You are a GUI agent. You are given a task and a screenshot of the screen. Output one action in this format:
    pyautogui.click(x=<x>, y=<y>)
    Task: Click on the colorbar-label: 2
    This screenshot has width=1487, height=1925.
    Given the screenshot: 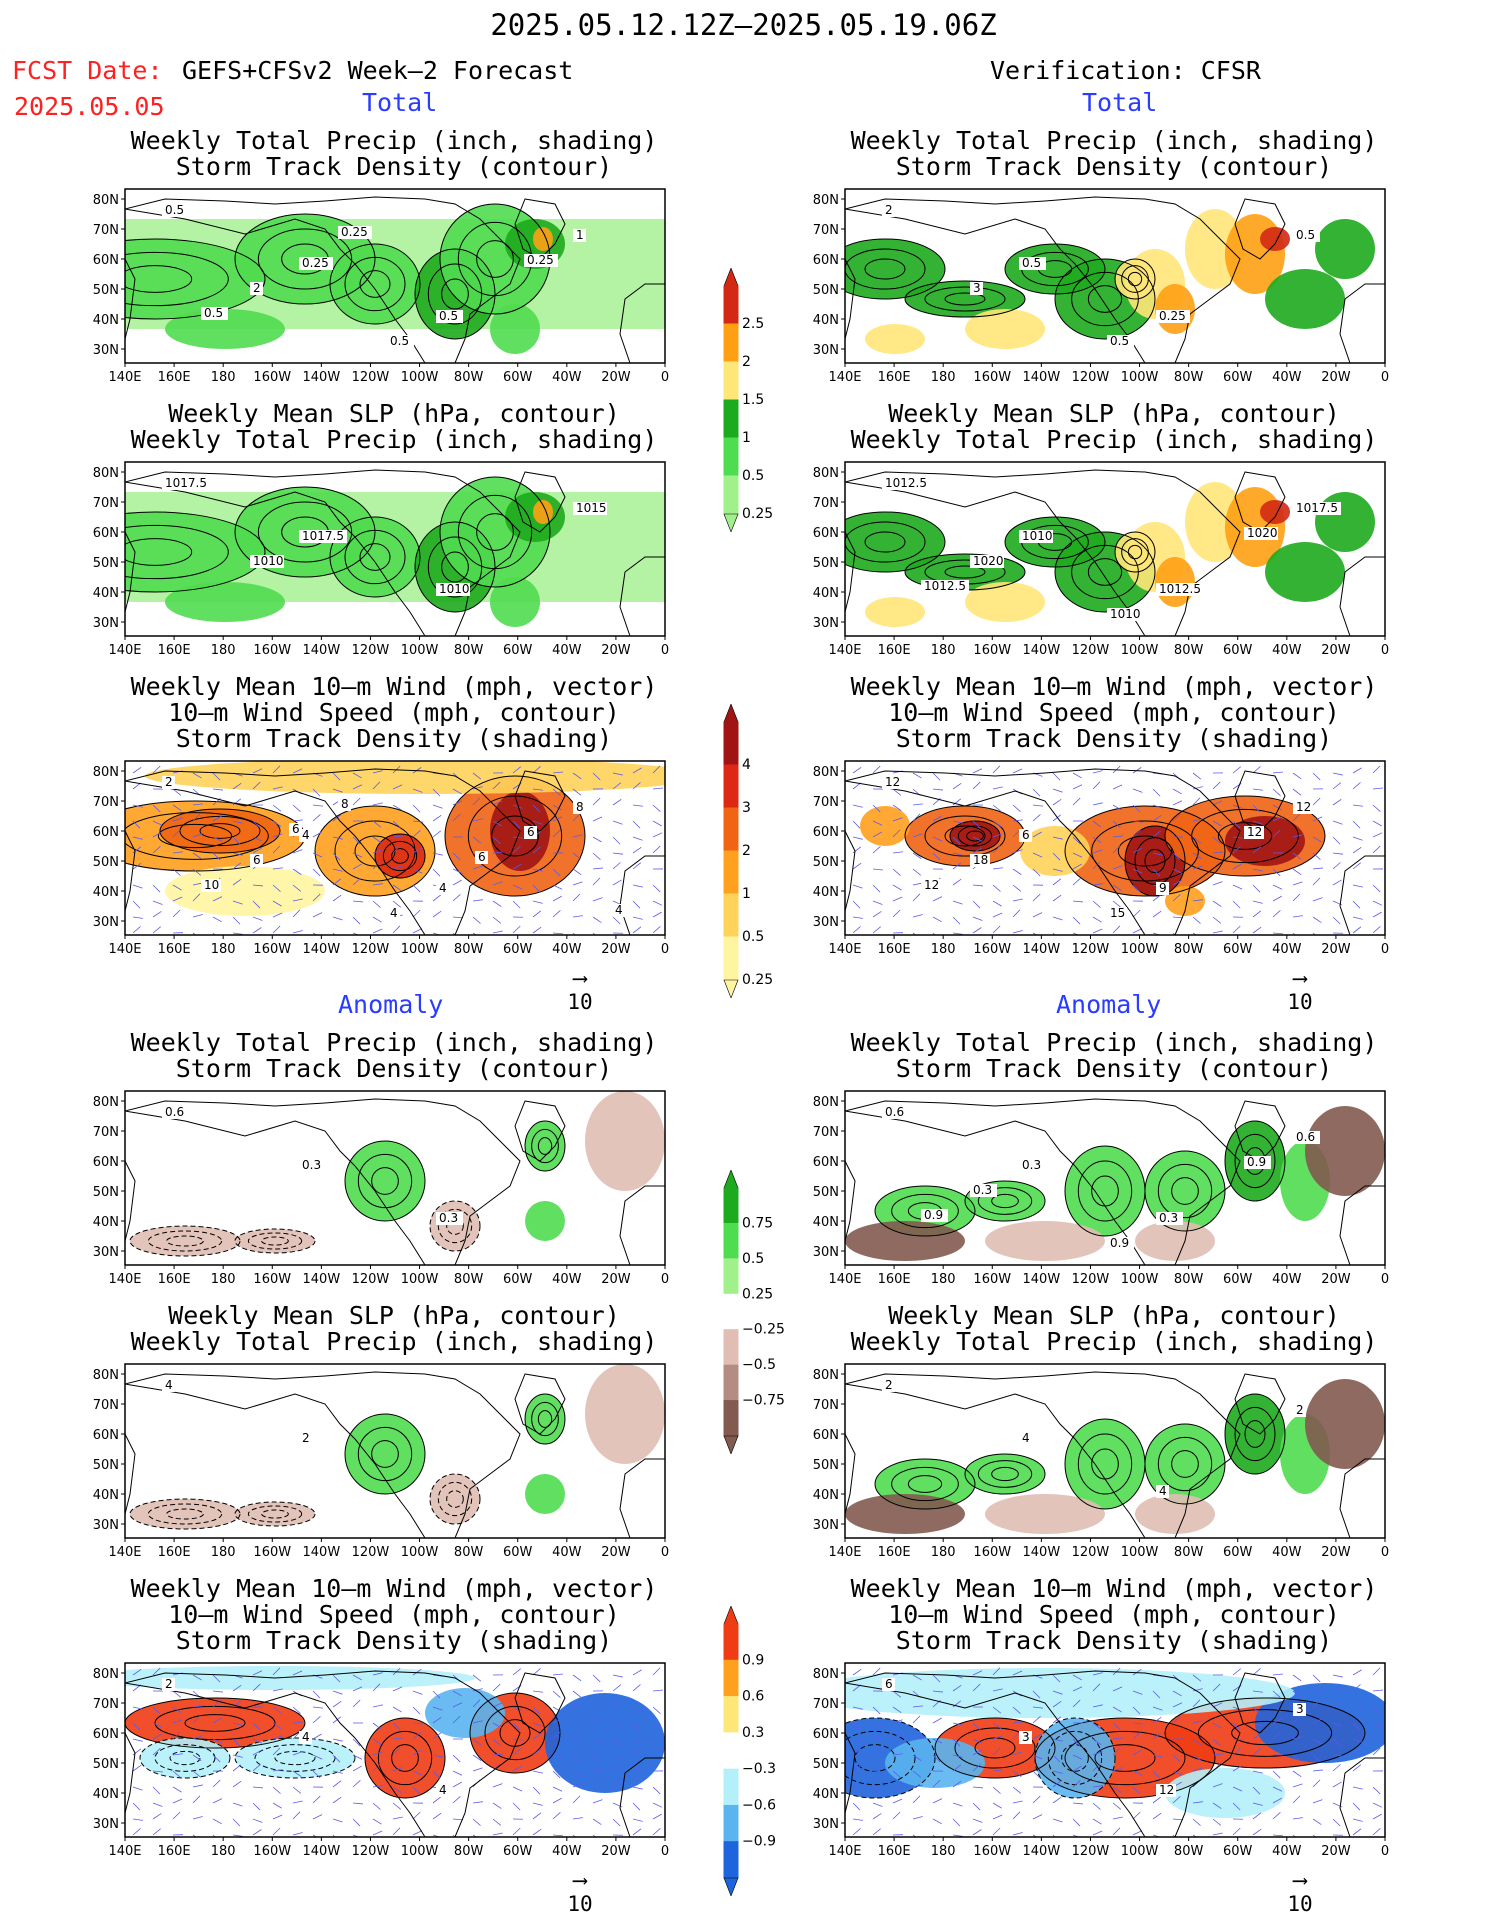 What is the action you would take?
    pyautogui.click(x=746, y=851)
    